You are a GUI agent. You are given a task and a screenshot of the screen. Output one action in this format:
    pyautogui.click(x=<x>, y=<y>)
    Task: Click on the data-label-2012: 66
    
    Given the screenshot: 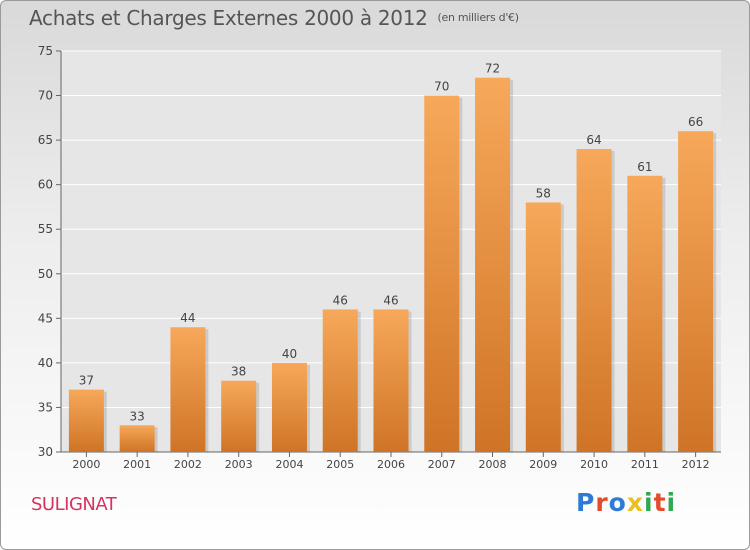 What is the action you would take?
    pyautogui.click(x=695, y=122)
    